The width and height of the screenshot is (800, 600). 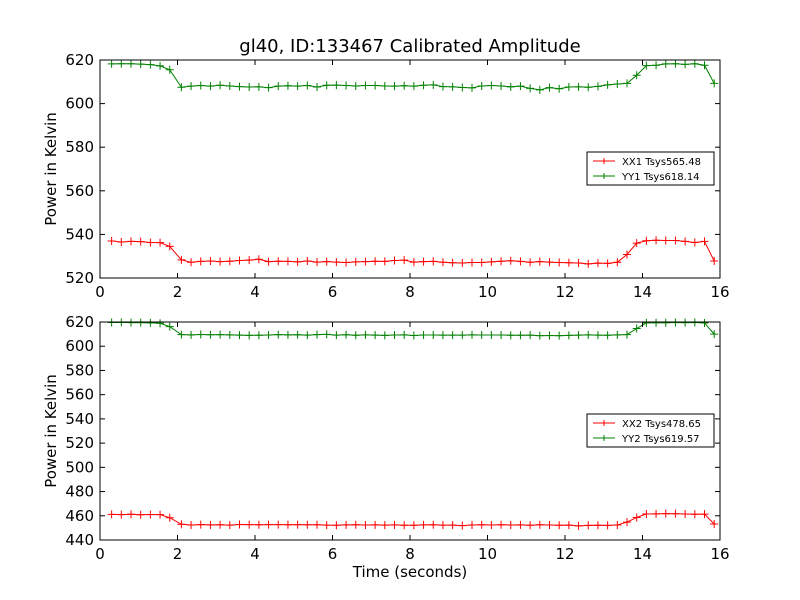 I want to click on y-tick-label: 520, so click(x=79, y=443).